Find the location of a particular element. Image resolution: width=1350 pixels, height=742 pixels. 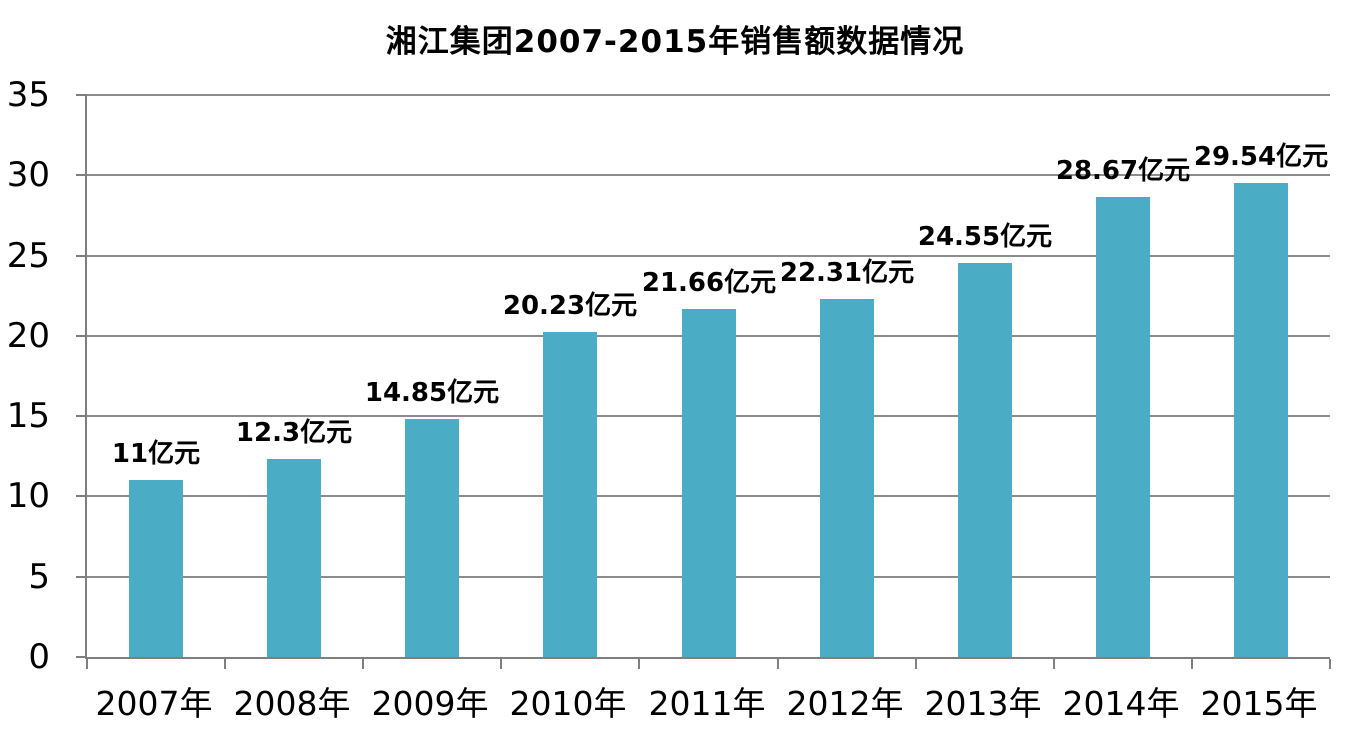

bar-2011年 is located at coordinates (709, 483).